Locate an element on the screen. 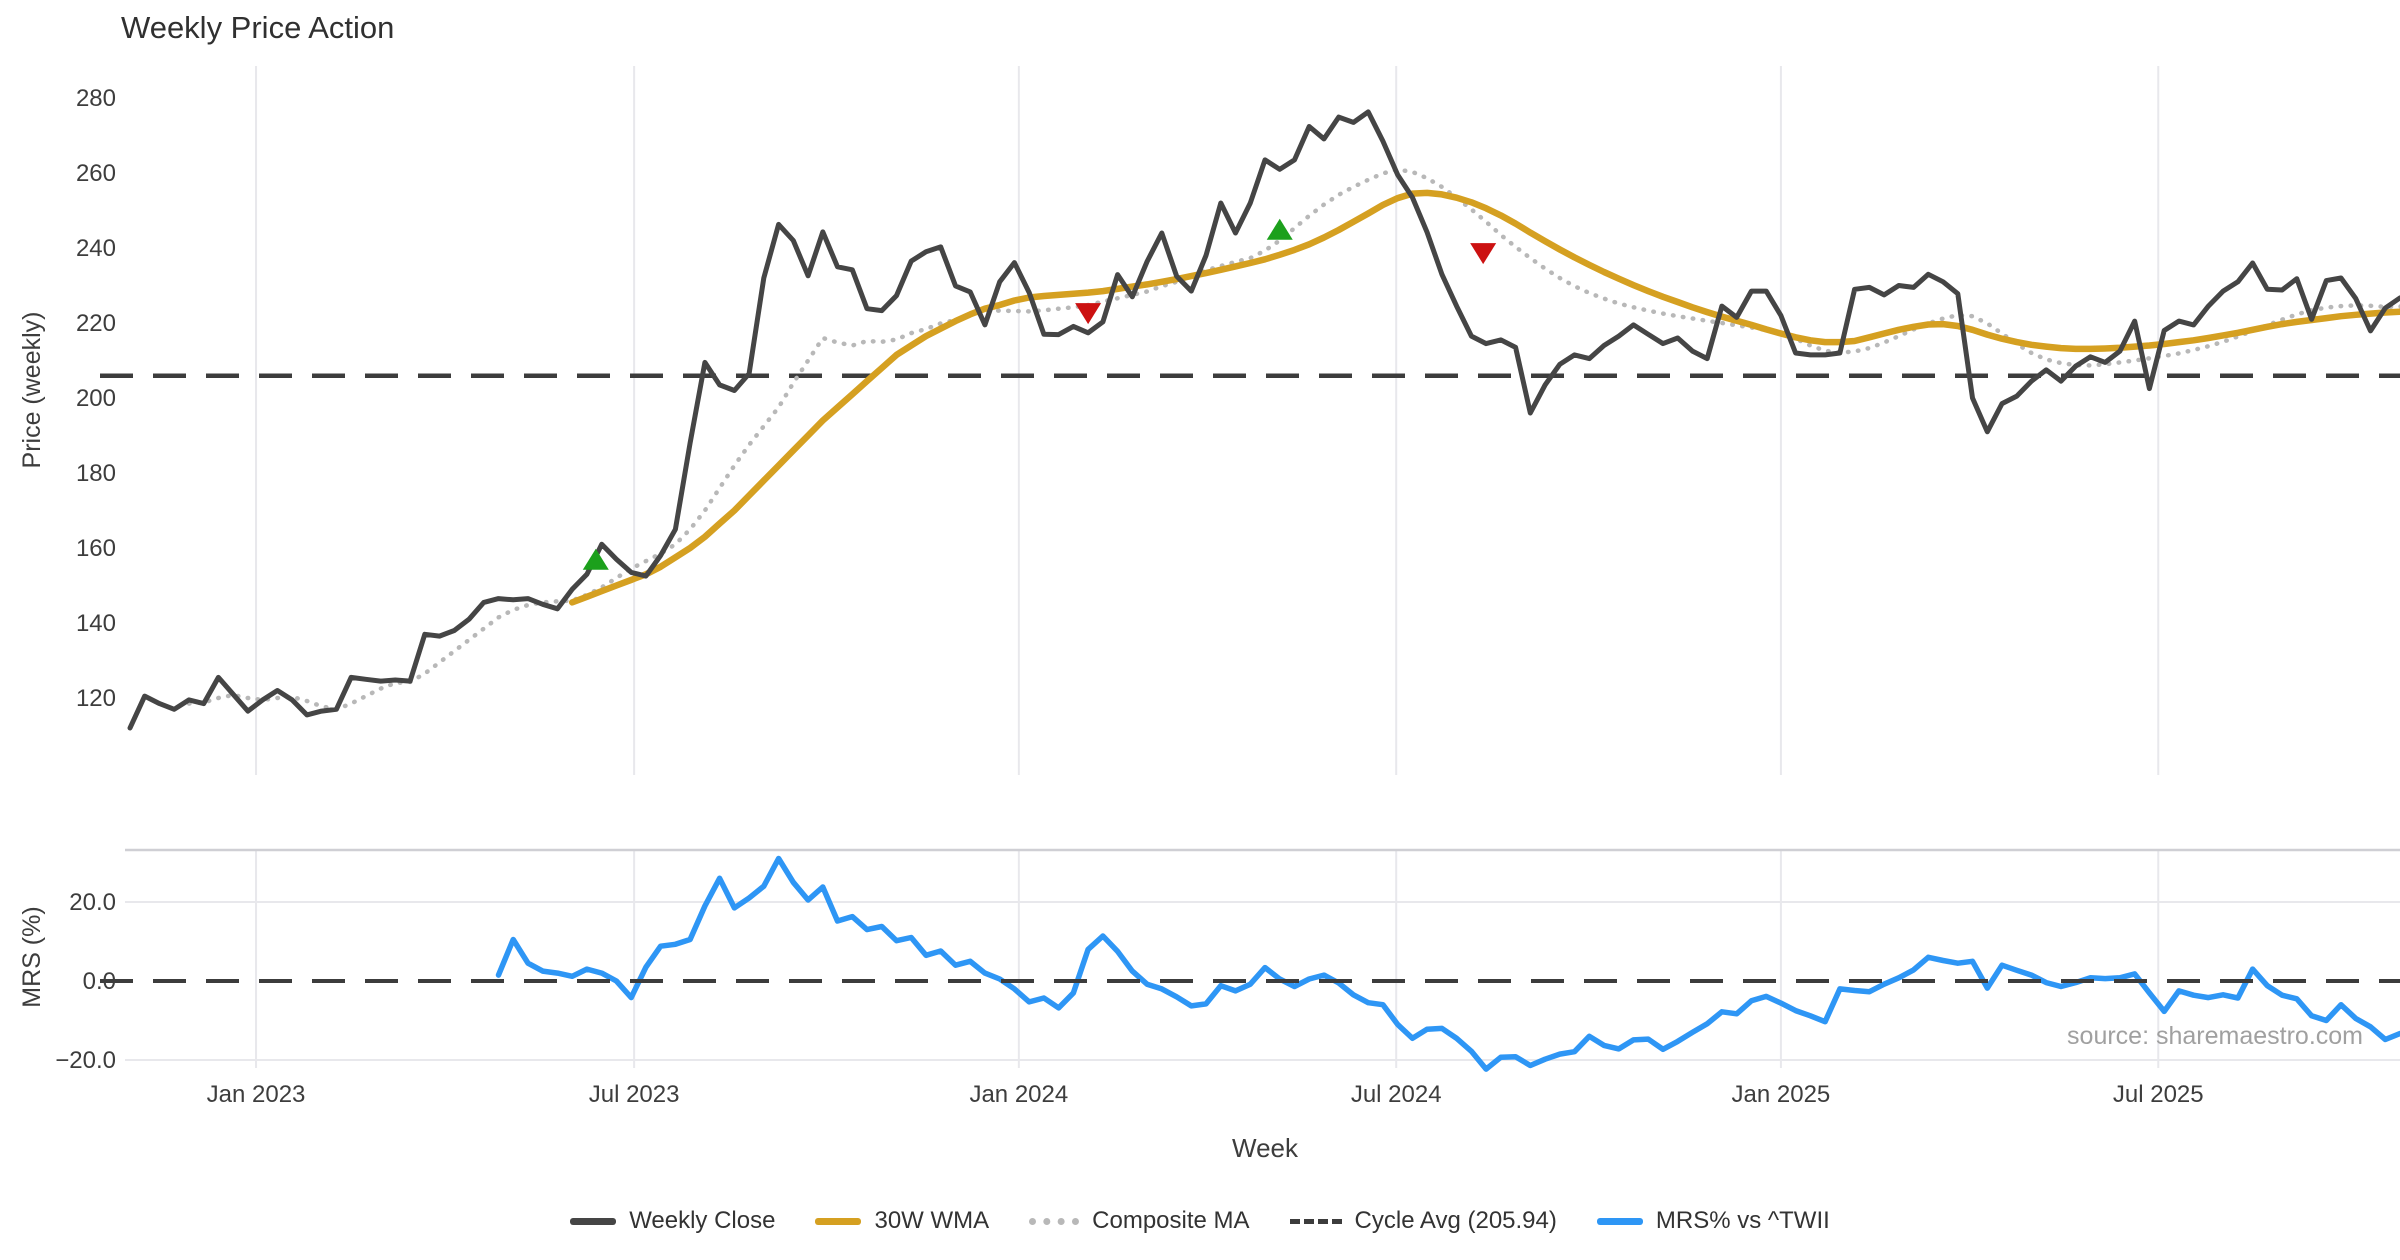 The image size is (2400, 1260). svg-text: 200 is located at coordinates (96, 398).